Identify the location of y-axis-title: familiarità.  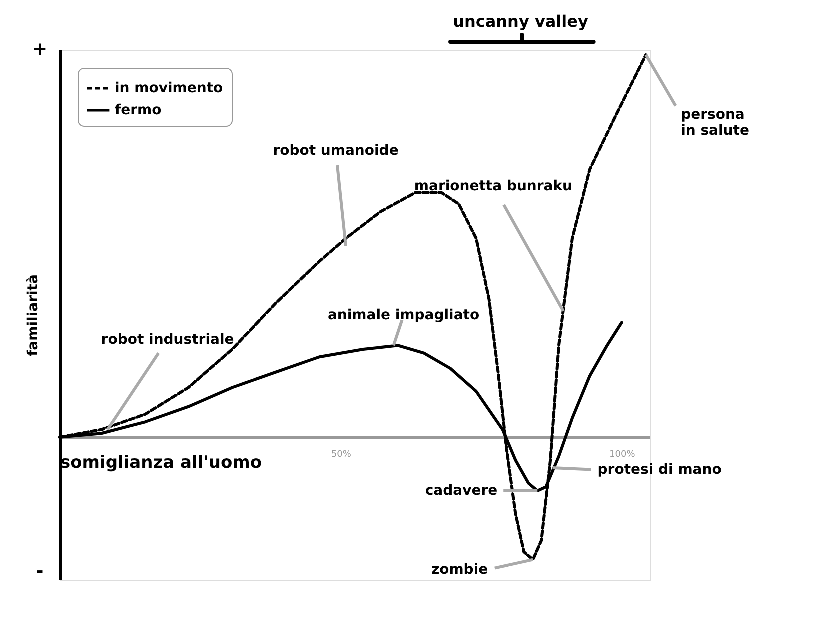
(34, 315).